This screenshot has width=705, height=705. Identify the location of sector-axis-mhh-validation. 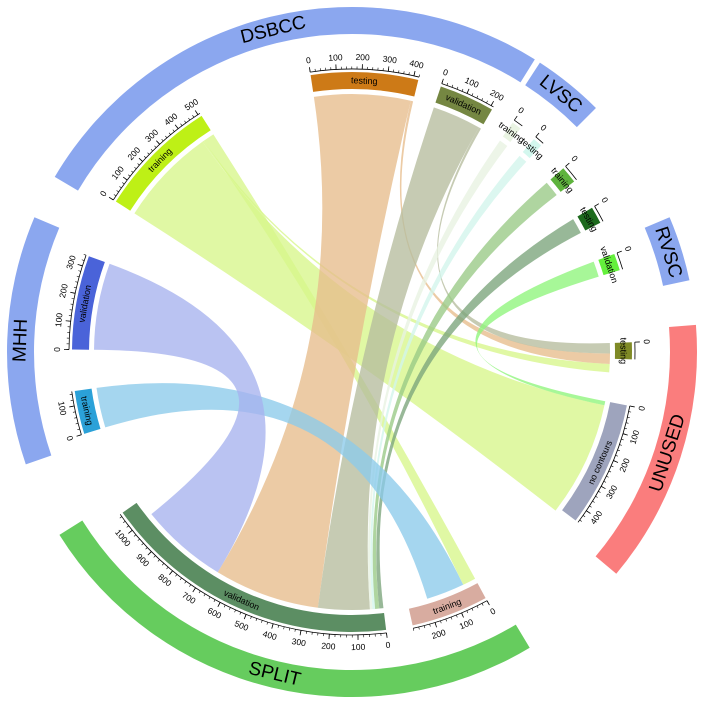
(77, 302).